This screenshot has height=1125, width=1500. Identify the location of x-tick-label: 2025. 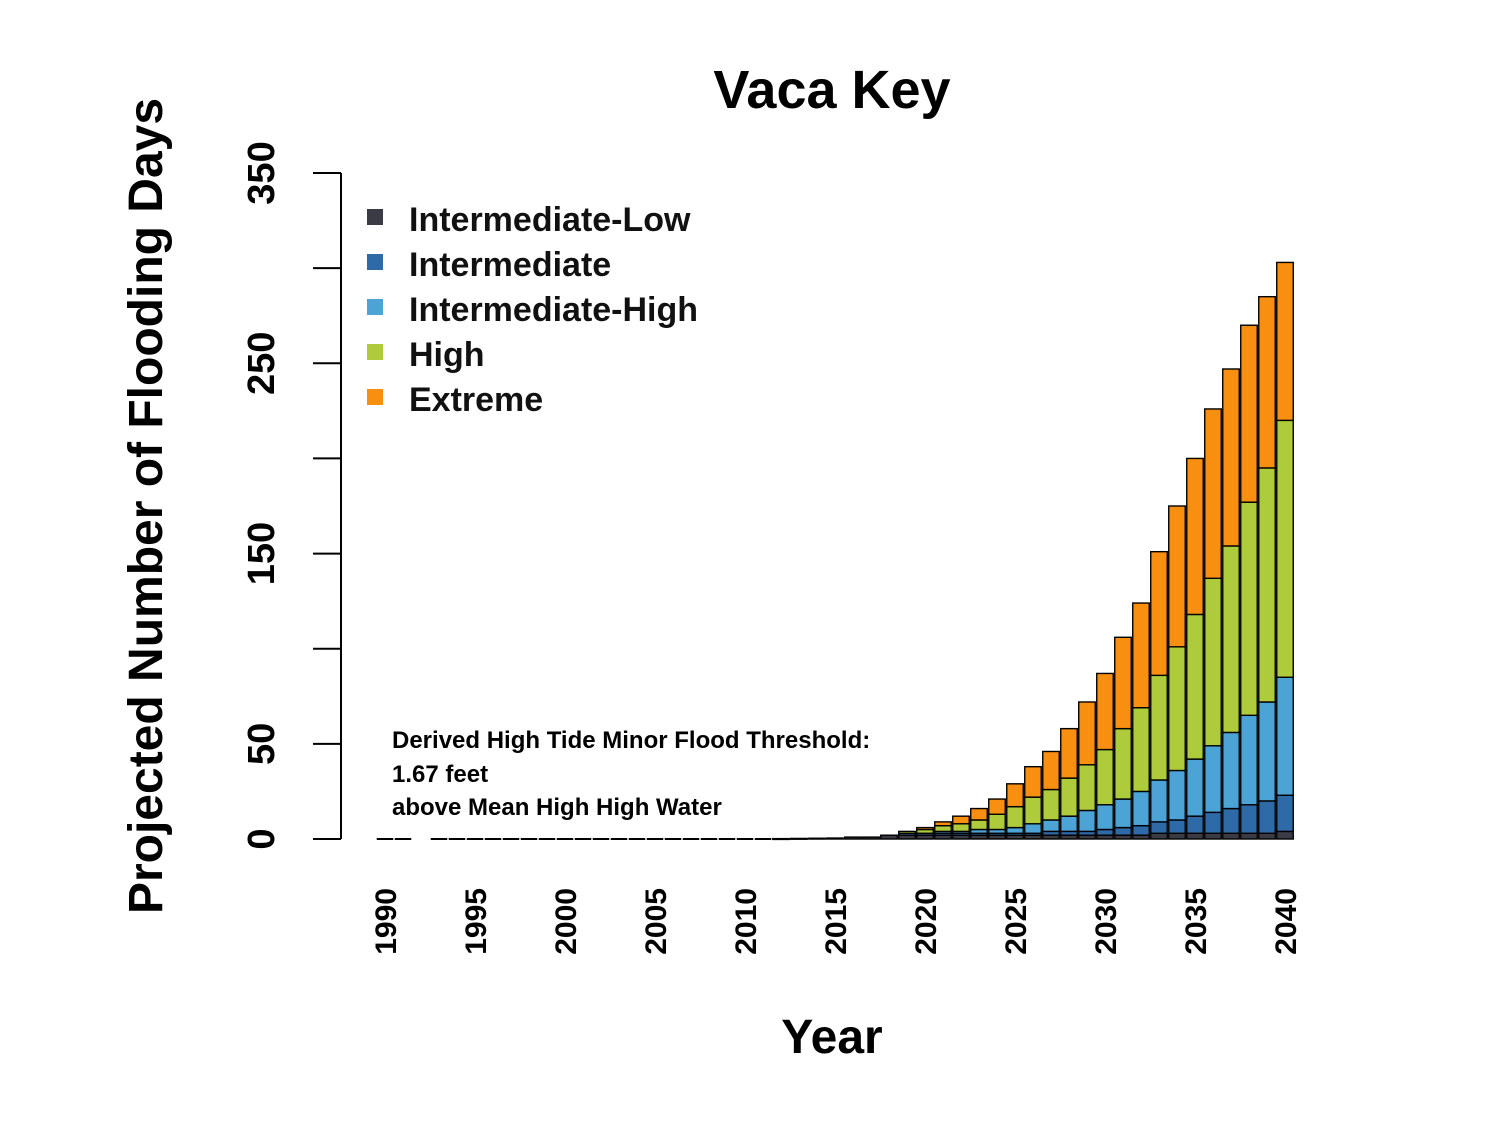
(1016, 921).